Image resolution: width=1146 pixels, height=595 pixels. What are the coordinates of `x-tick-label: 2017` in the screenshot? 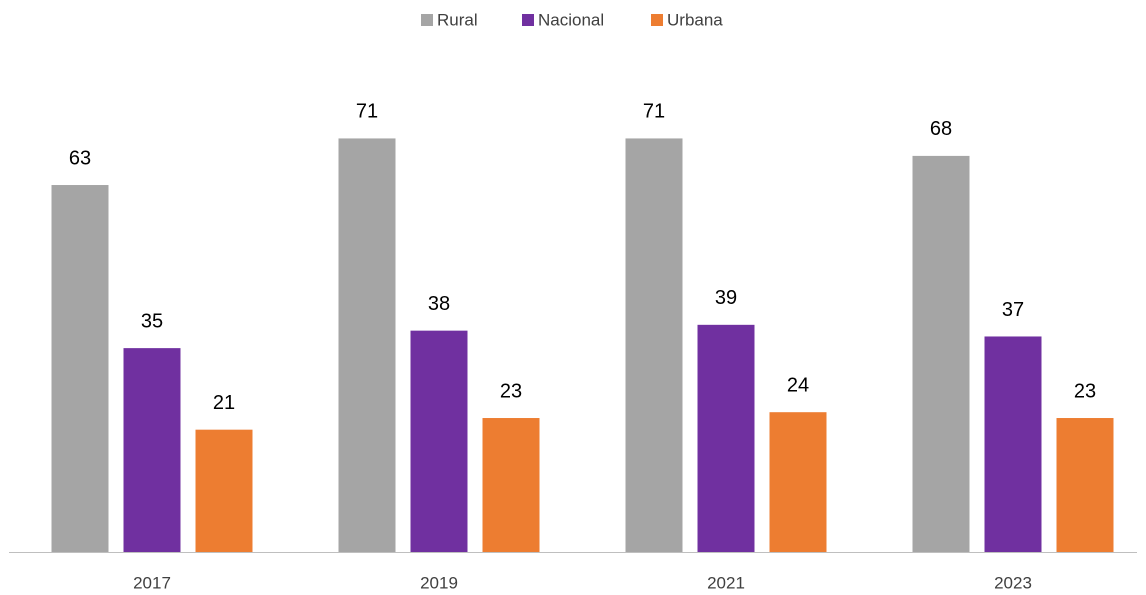 It's located at (152, 582).